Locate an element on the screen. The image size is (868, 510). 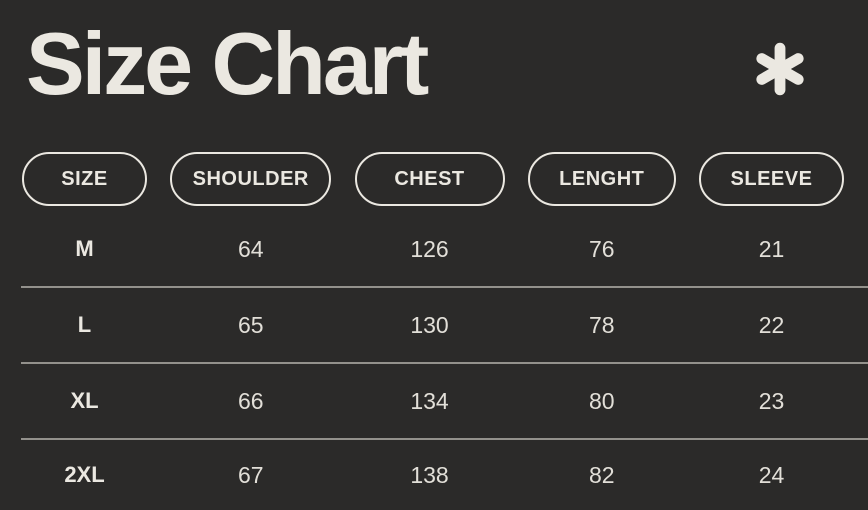
cell-sleeve: 21 is located at coordinates (771, 248).